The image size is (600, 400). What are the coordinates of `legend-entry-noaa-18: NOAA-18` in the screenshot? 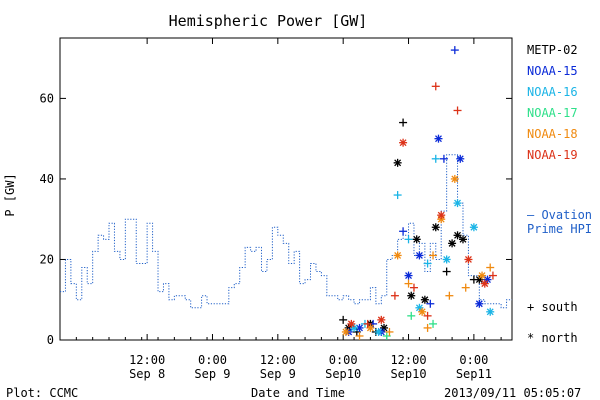 It's located at (552, 134).